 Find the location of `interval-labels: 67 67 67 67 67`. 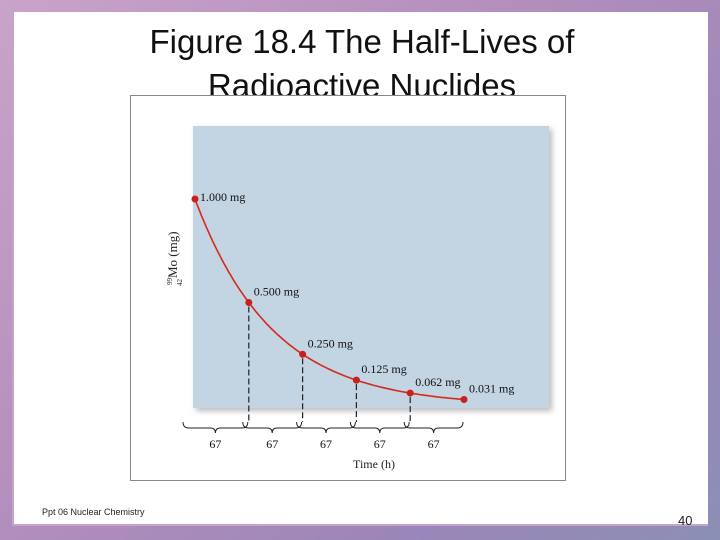

interval-labels: 67 67 67 67 67 is located at coordinates (324, 444).